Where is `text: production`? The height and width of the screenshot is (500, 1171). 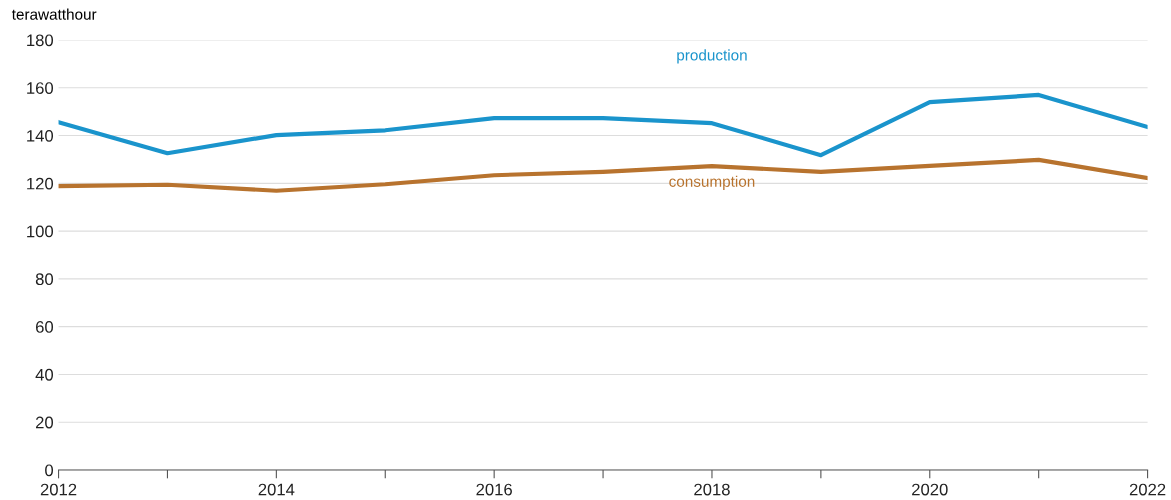
text: production is located at coordinates (712, 56).